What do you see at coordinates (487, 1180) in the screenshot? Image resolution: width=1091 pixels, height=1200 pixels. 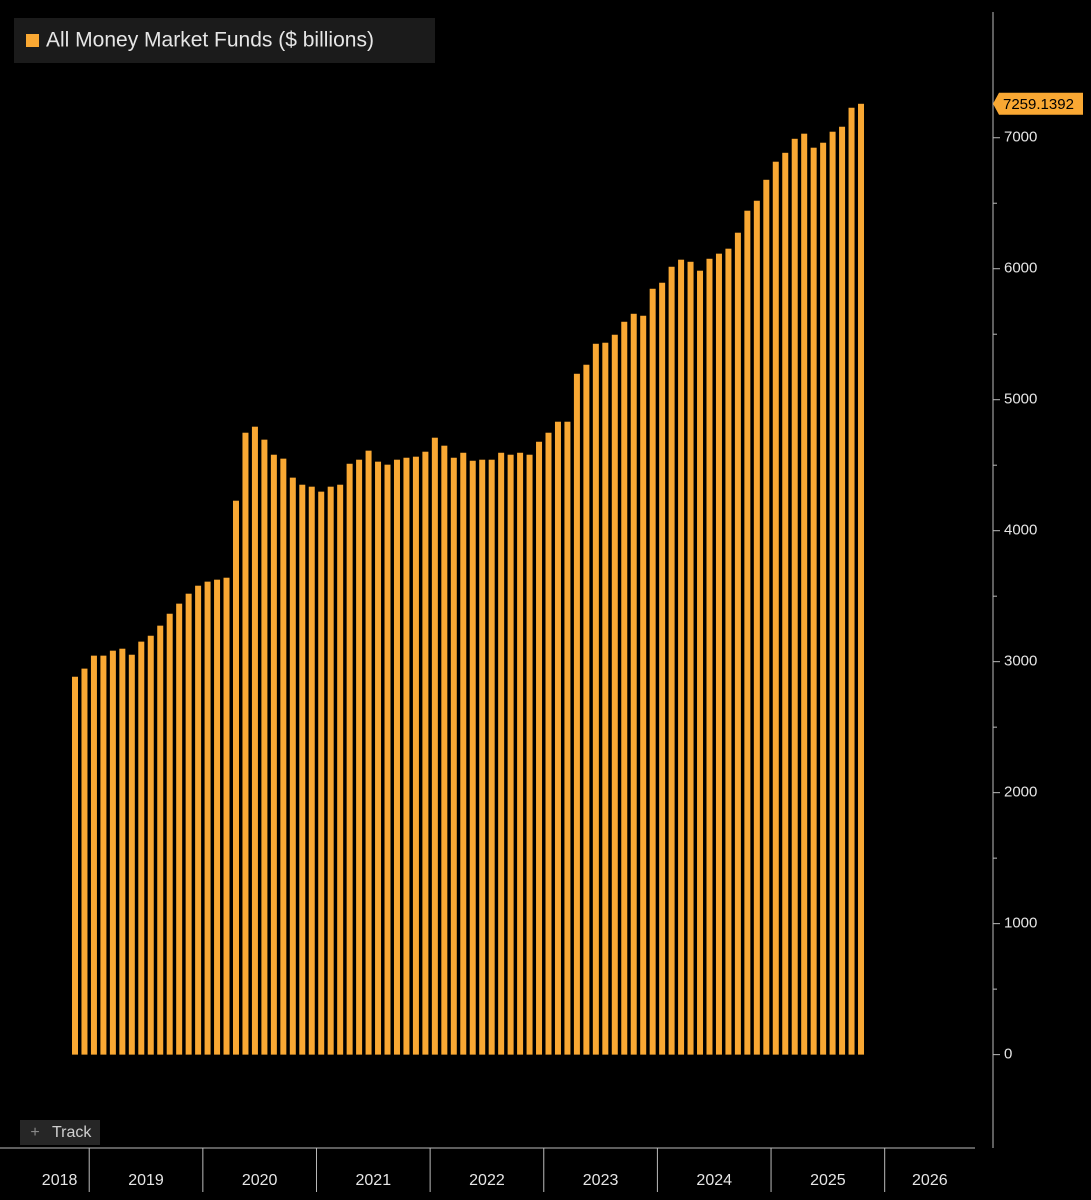 I see `x-tick-label: 2022` at bounding box center [487, 1180].